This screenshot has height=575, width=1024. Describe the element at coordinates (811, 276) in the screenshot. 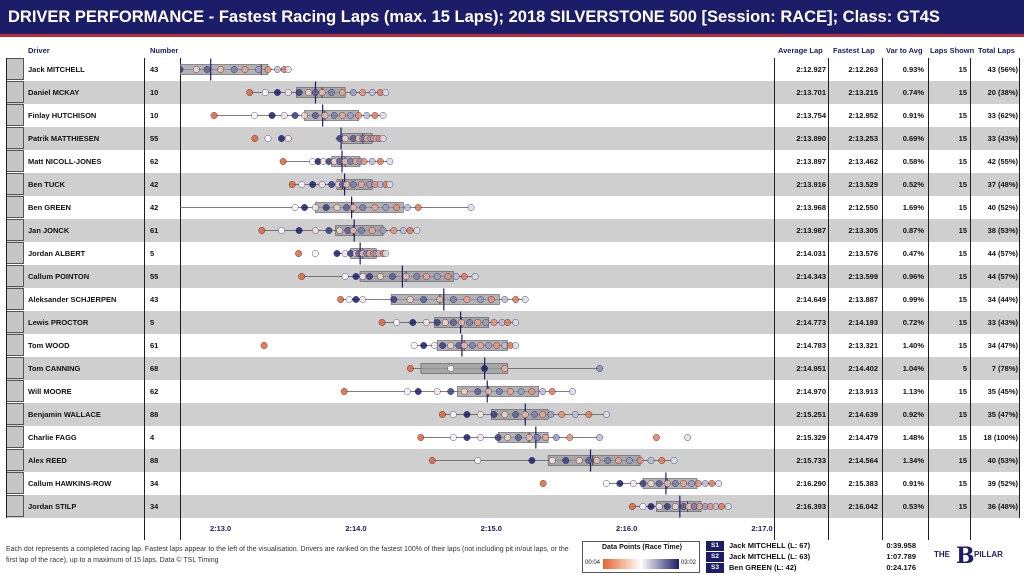

I see `average-lap: 2:14.343` at that location.